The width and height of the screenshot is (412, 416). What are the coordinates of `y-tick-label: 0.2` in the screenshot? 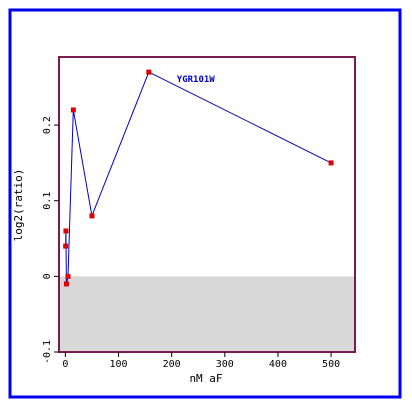 It's located at (47, 125).